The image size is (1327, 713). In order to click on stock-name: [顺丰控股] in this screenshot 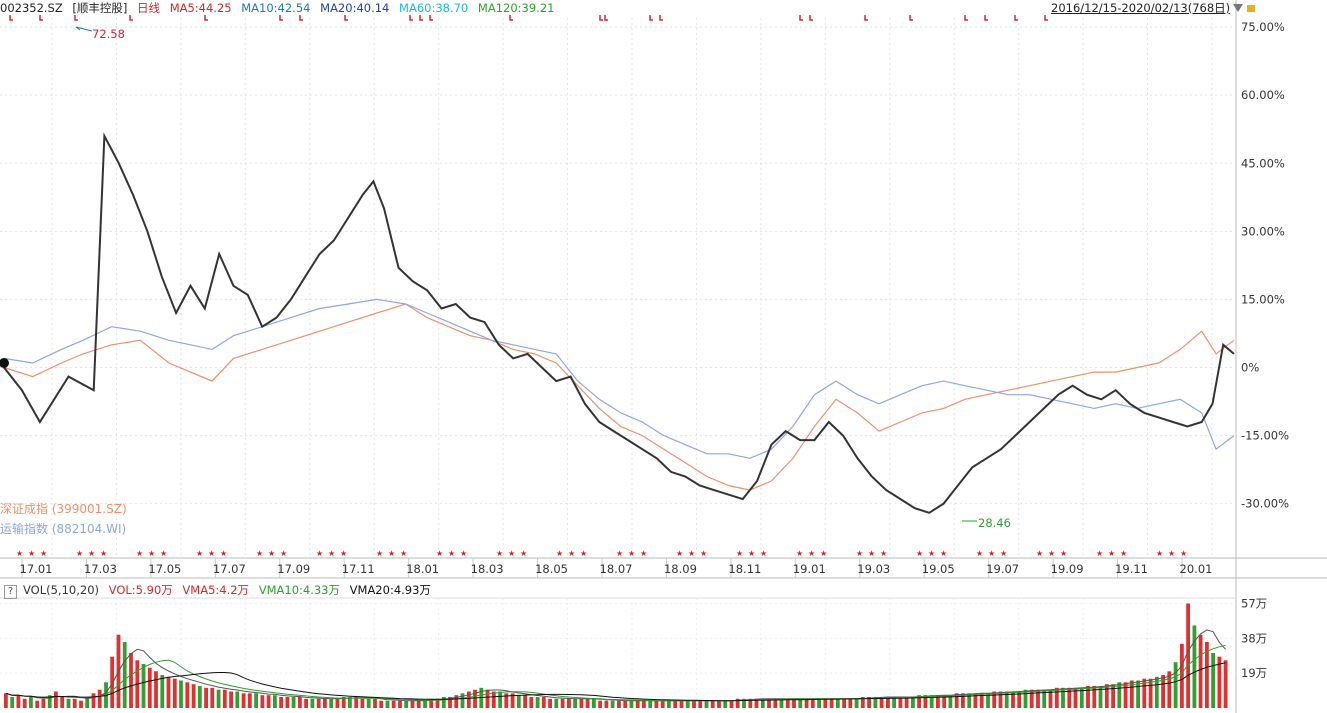, I will do `click(100, 8)`.